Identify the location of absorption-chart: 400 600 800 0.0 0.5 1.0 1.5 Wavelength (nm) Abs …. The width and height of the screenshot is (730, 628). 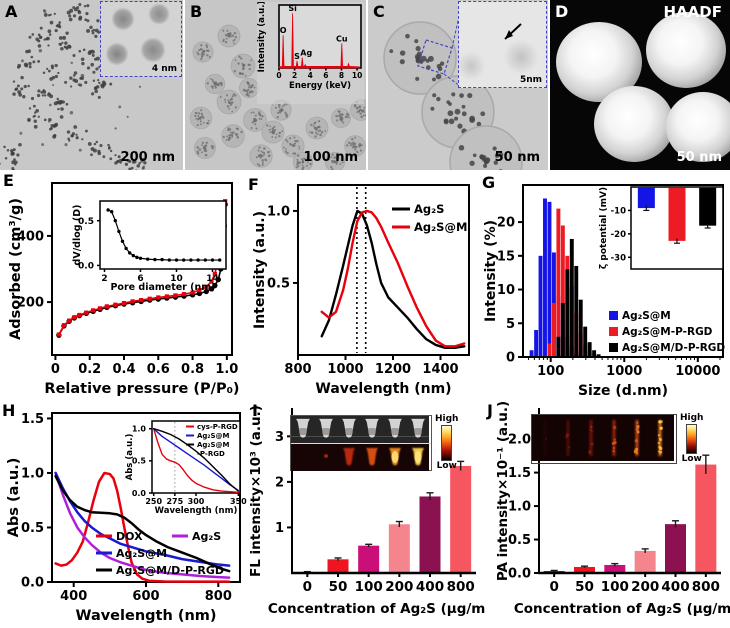
(126, 518).